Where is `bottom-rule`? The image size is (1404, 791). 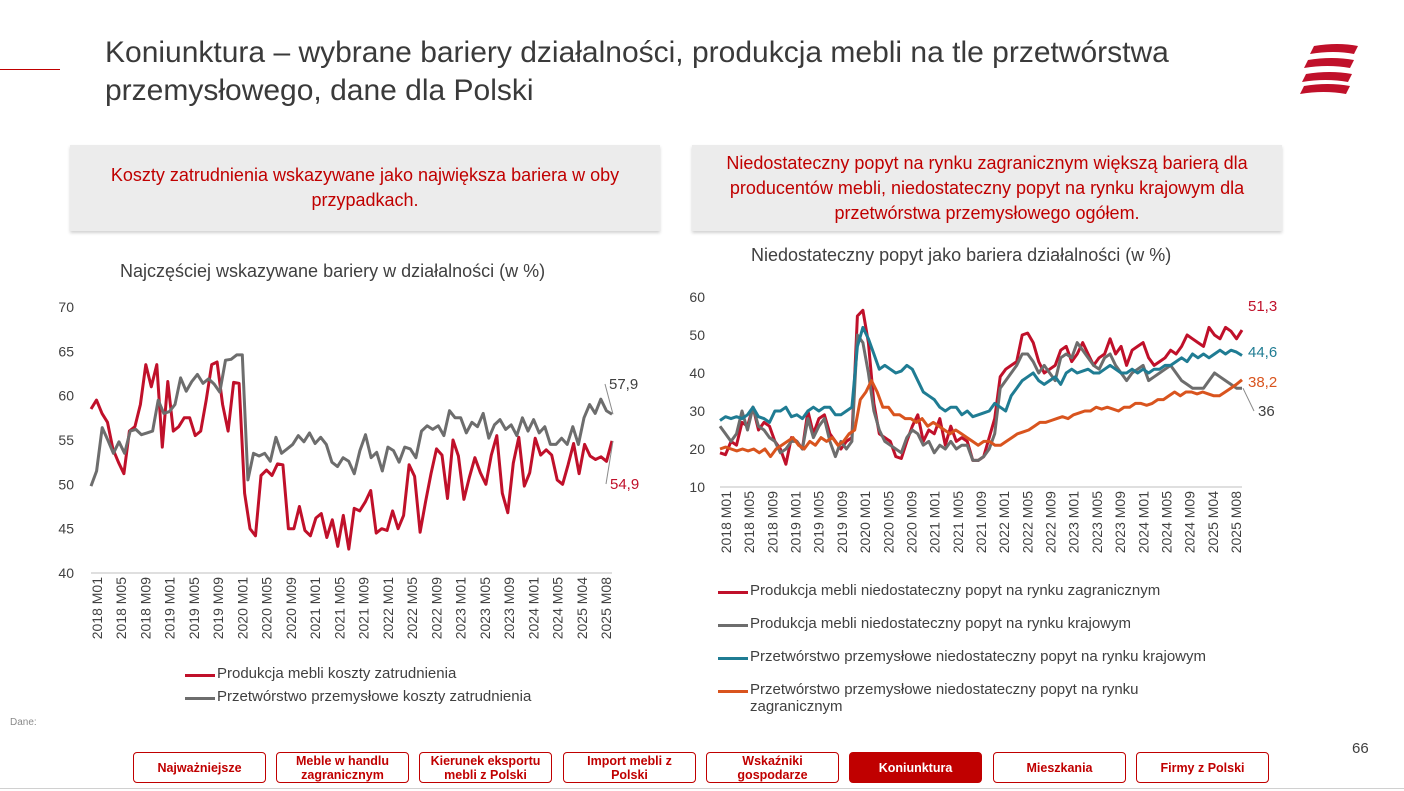 bottom-rule is located at coordinates (702, 788).